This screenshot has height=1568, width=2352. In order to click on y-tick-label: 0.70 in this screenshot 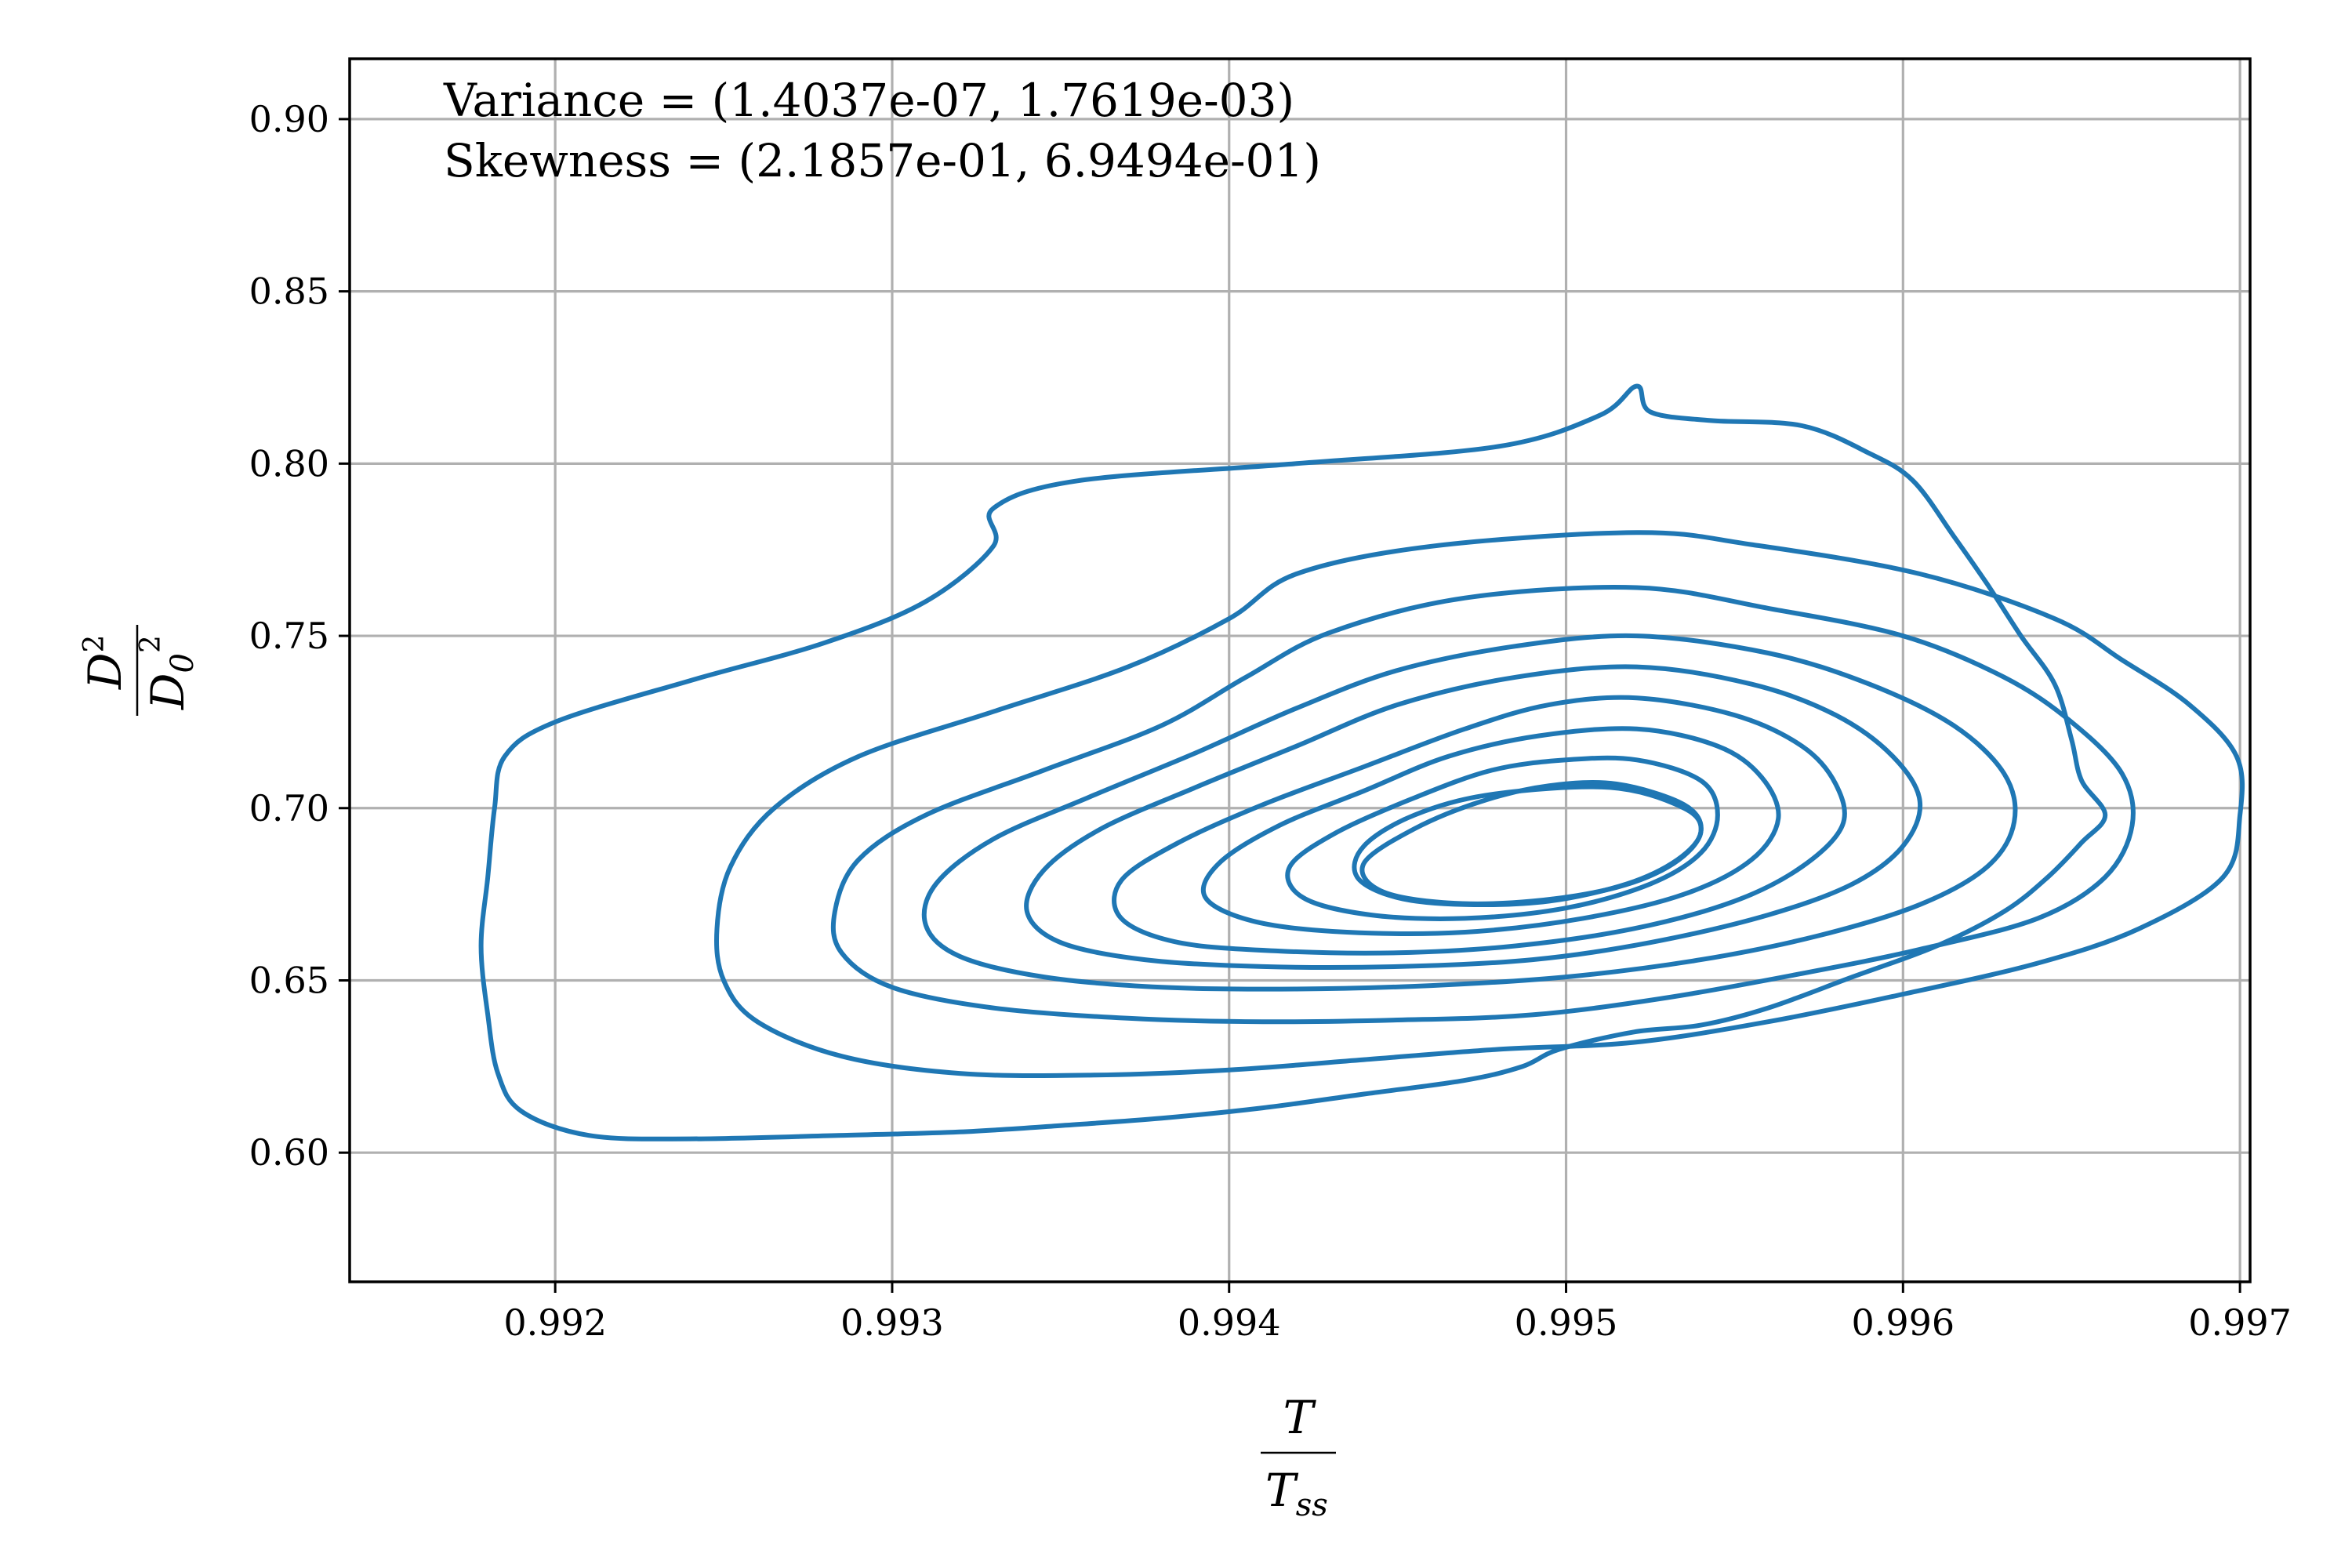, I will do `click(289, 808)`.